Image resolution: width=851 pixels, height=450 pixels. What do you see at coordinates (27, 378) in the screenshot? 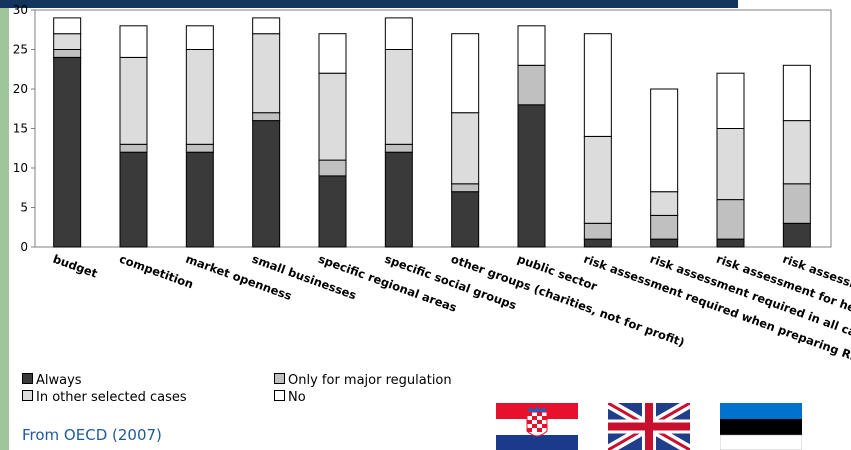
I see `legend-swatch-always` at bounding box center [27, 378].